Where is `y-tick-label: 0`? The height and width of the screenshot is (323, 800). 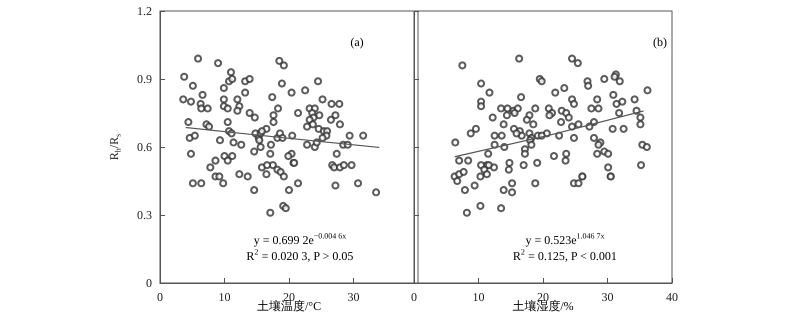 y-tick-label: 0 is located at coordinates (149, 283).